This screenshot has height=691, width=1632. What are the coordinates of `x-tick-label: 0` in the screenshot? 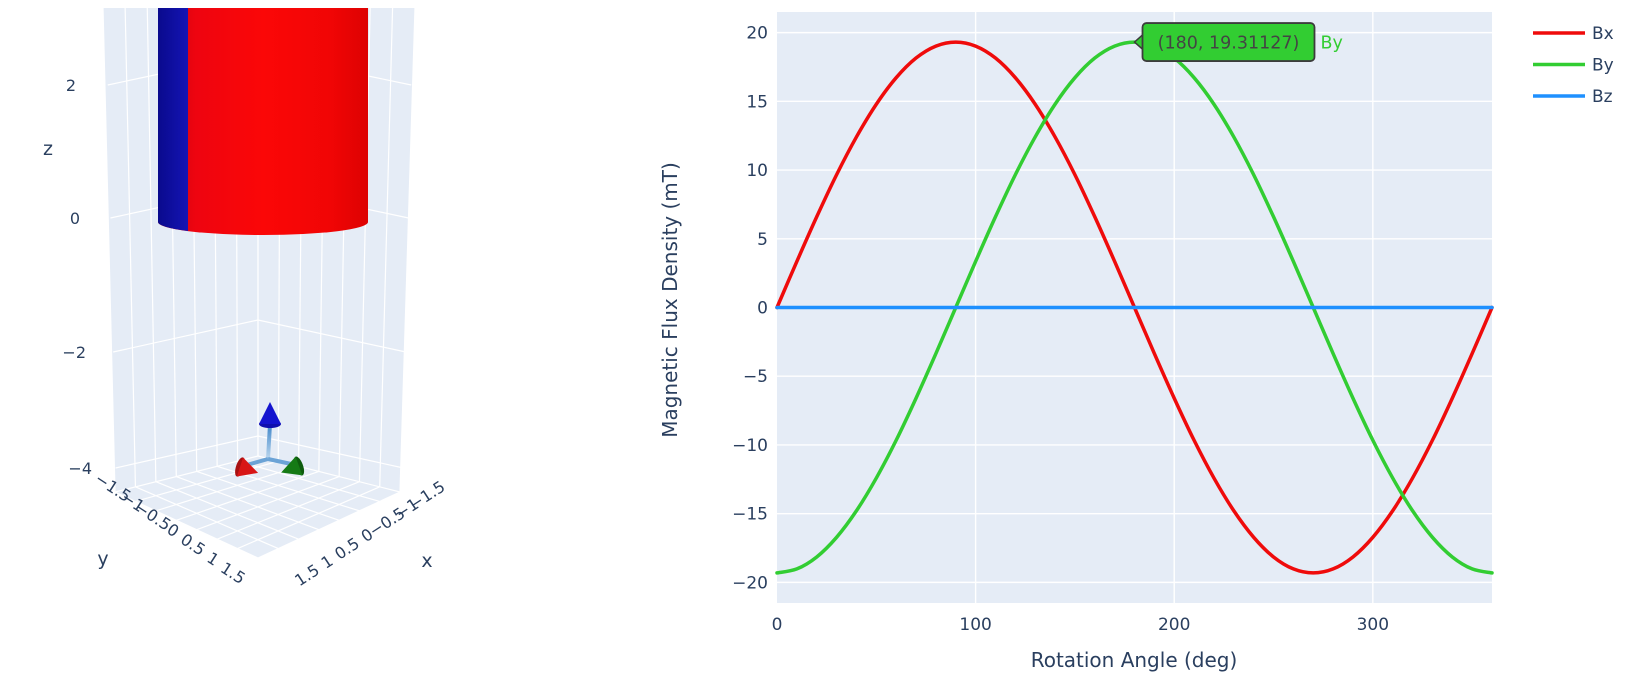 It's located at (777, 625).